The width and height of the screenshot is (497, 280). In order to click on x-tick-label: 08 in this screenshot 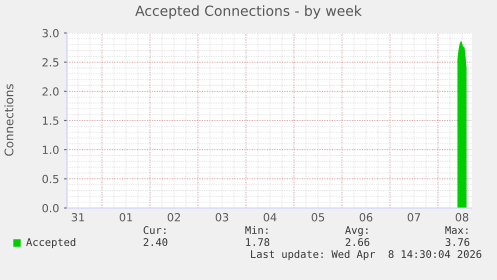, I will do `click(462, 217)`.